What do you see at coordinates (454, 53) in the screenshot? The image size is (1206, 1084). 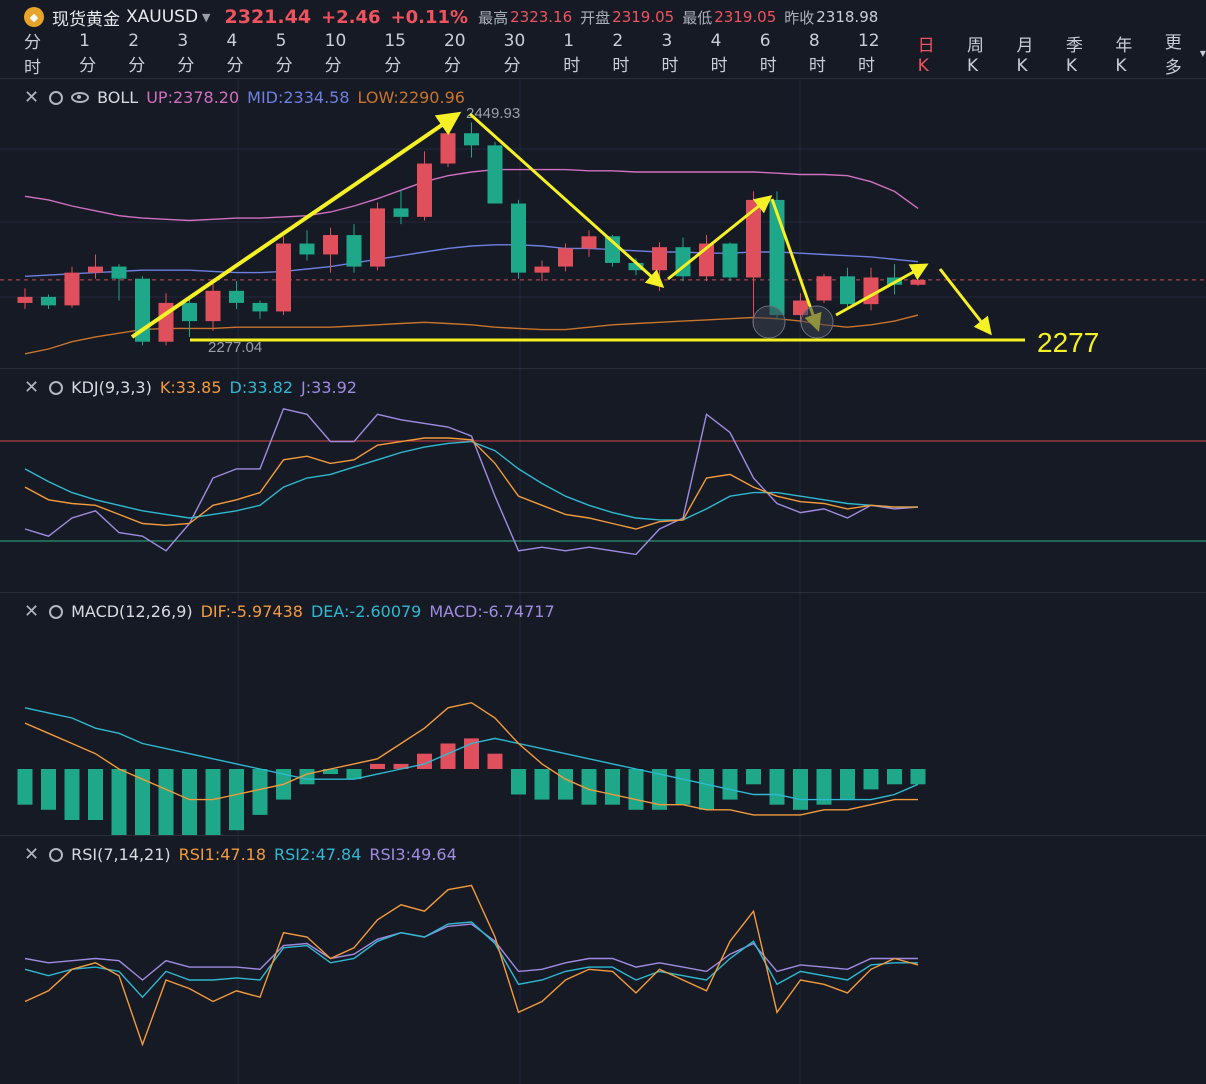 I see `period-tab-8: 20分` at bounding box center [454, 53].